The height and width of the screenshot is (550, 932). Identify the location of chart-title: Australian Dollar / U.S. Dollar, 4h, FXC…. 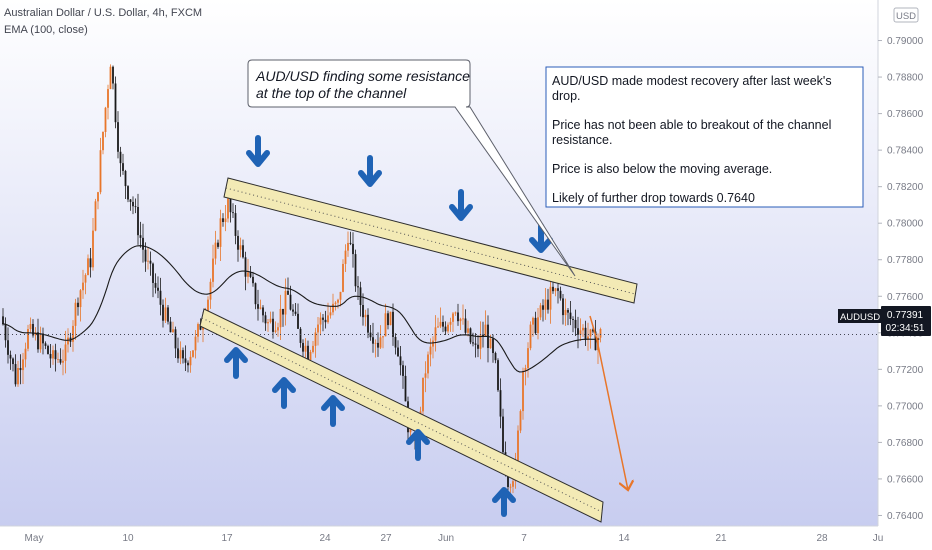
(103, 13).